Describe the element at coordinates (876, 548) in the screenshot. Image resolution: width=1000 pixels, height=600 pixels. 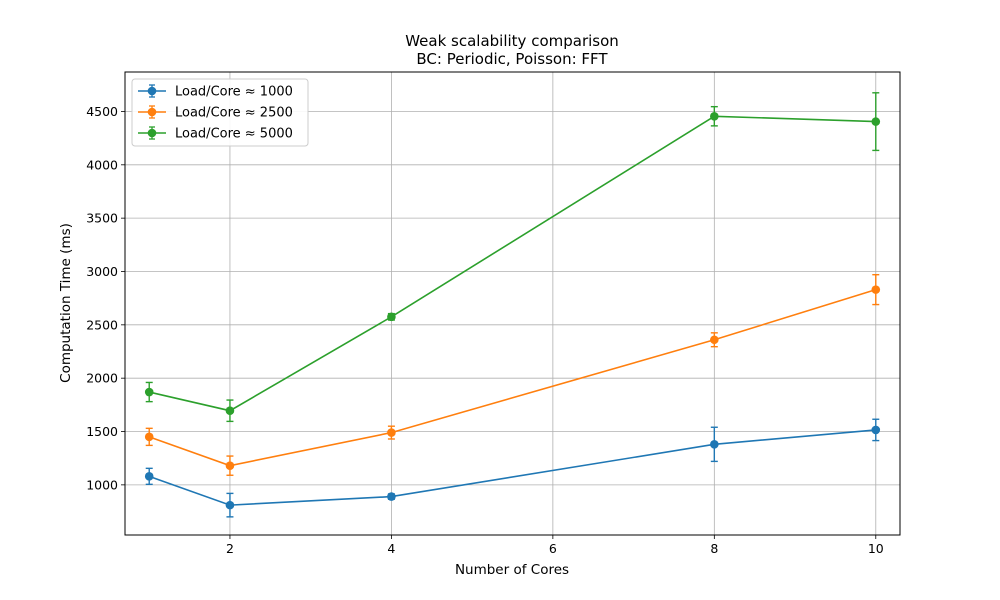
I see `x-tick-label: 10` at that location.